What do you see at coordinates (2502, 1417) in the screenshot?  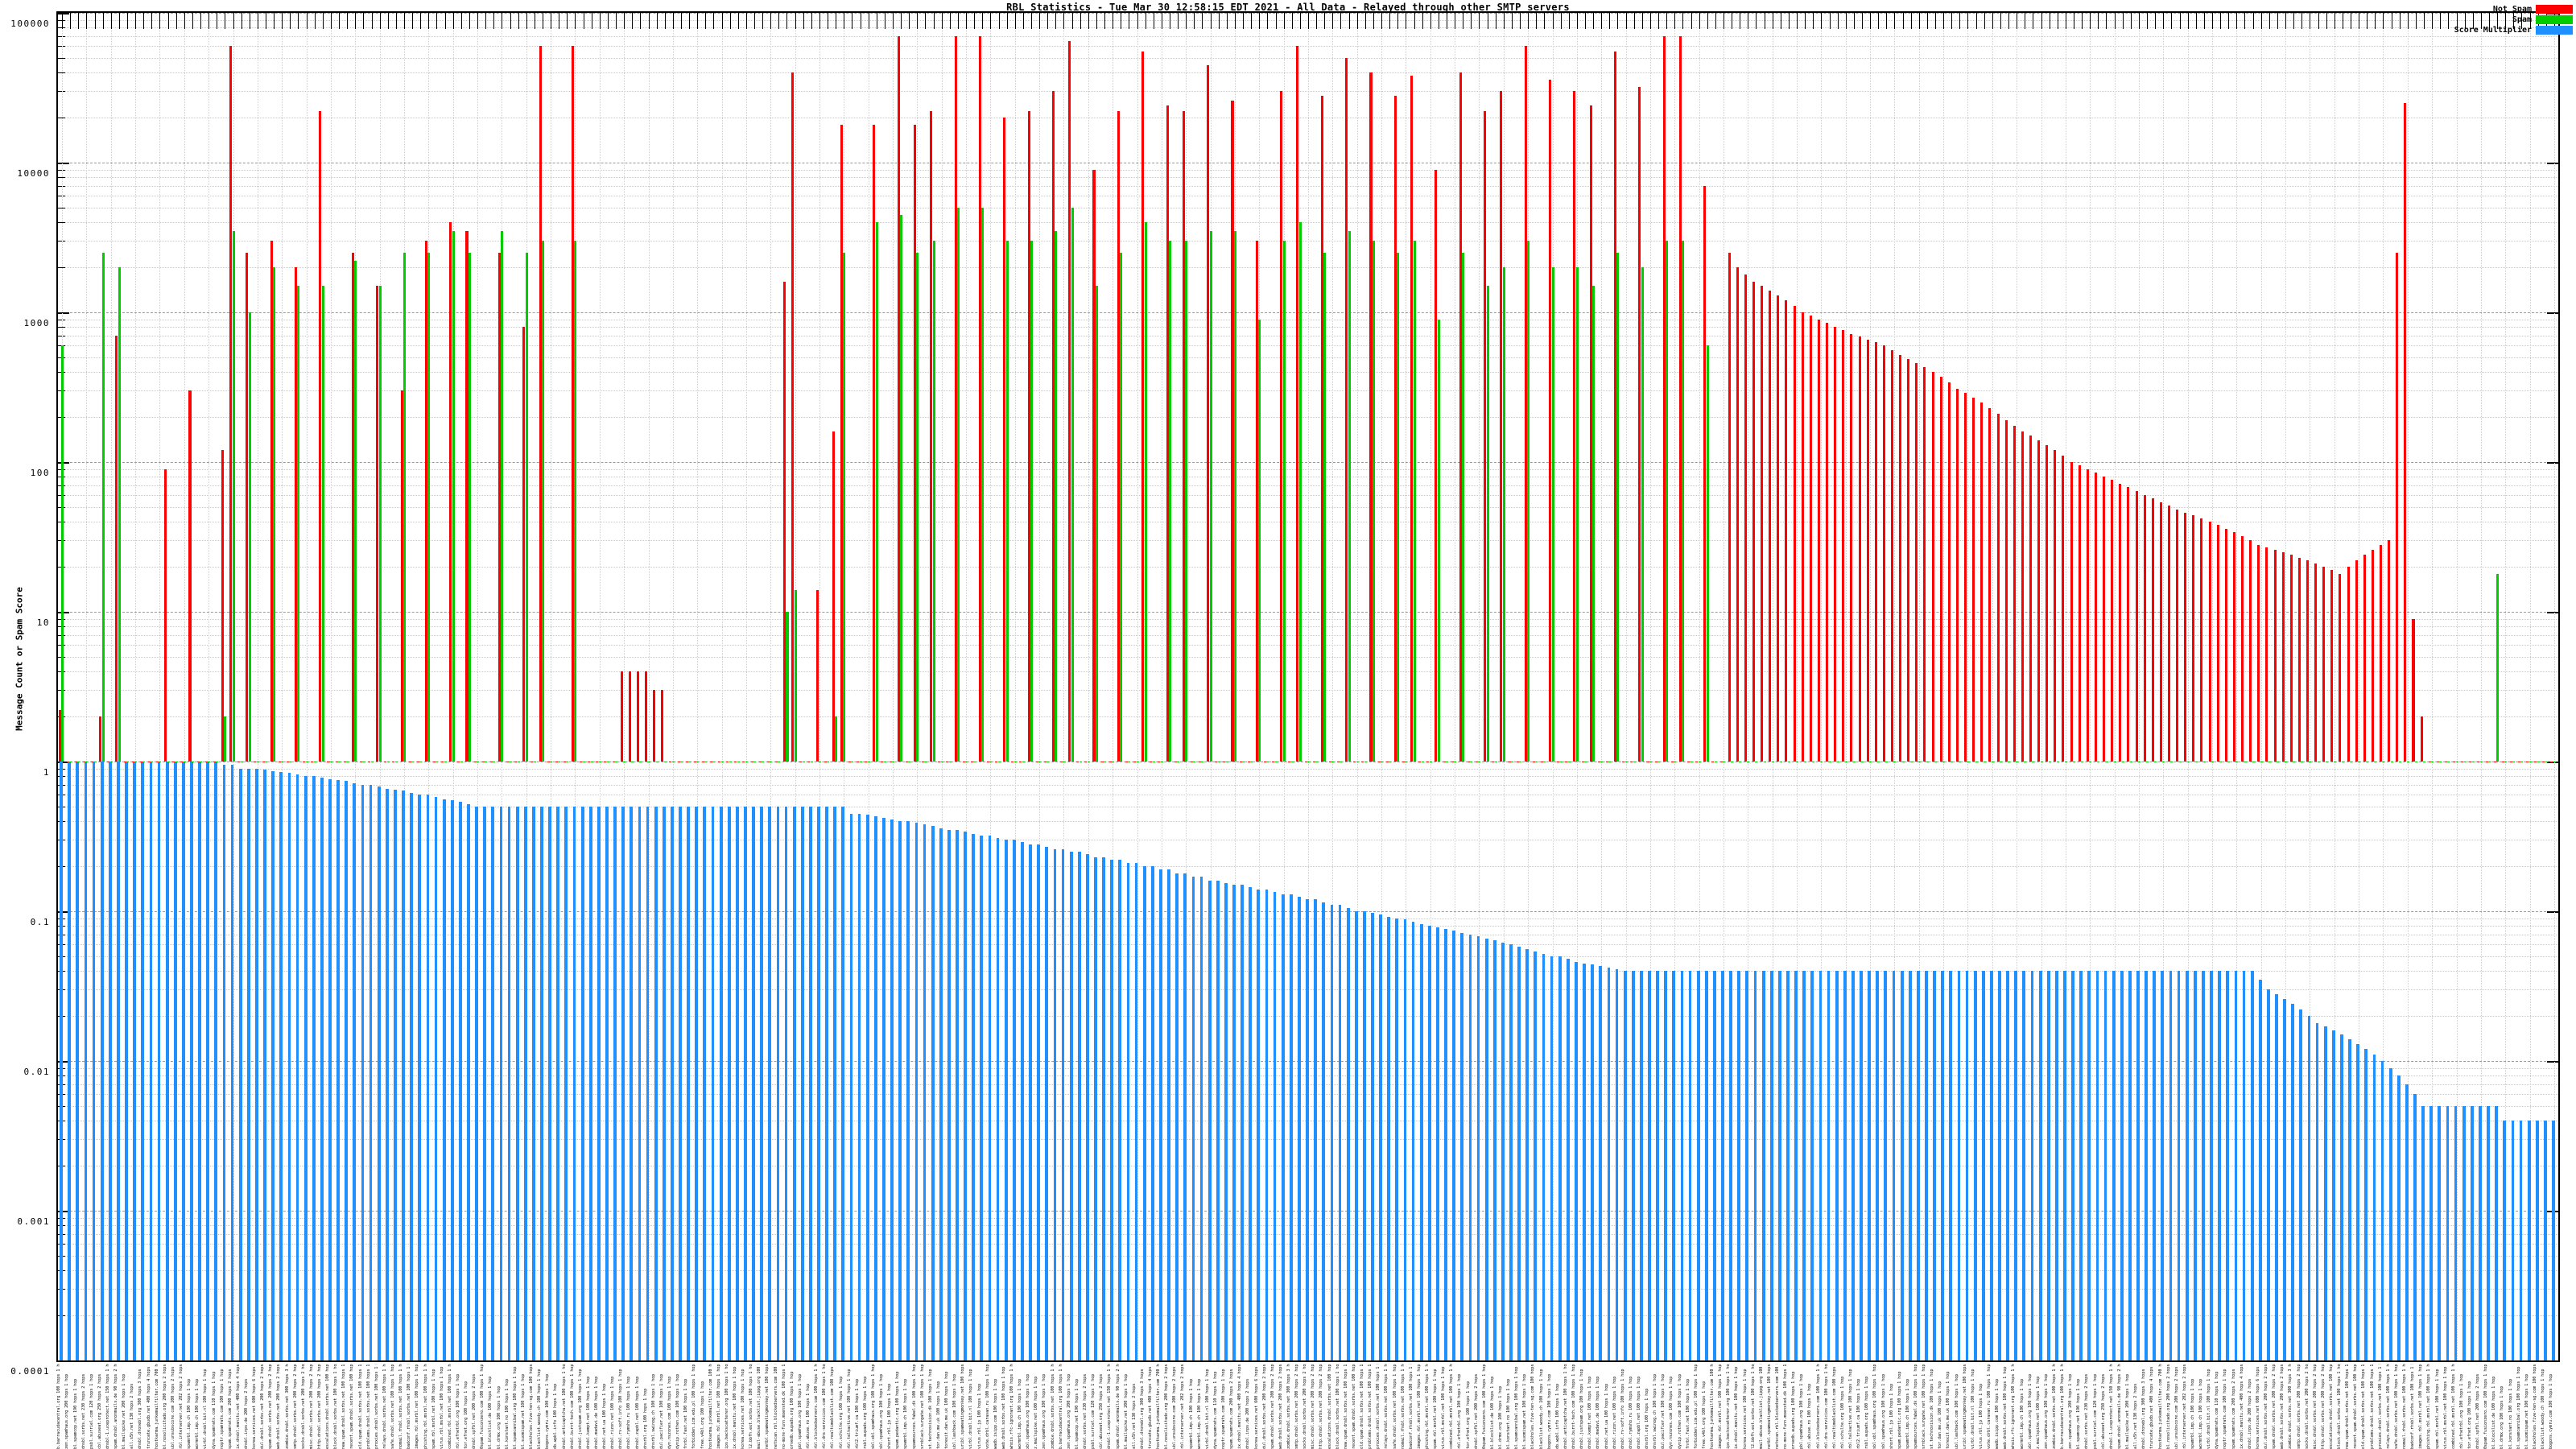 I see `x-tick-label: bl.drmx.org 100 hops 1 hop` at bounding box center [2502, 1417].